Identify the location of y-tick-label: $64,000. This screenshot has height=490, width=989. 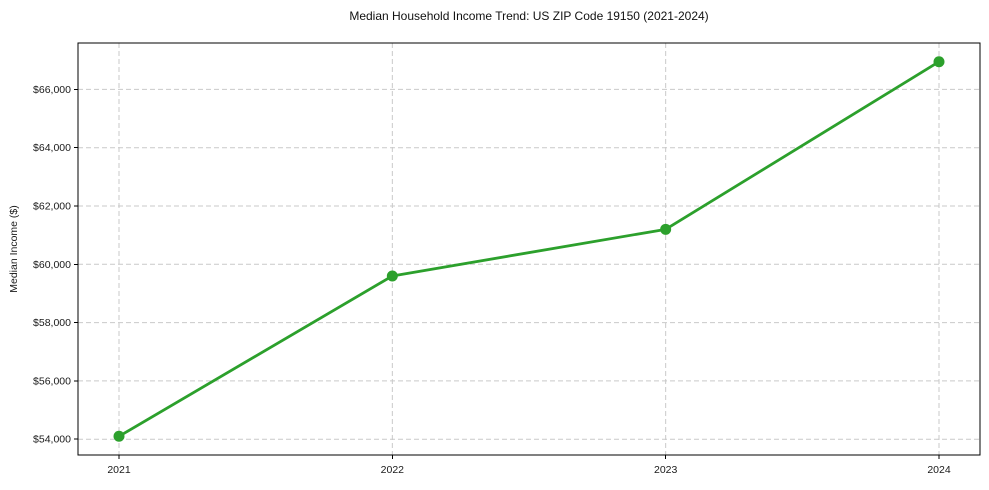
(52, 148).